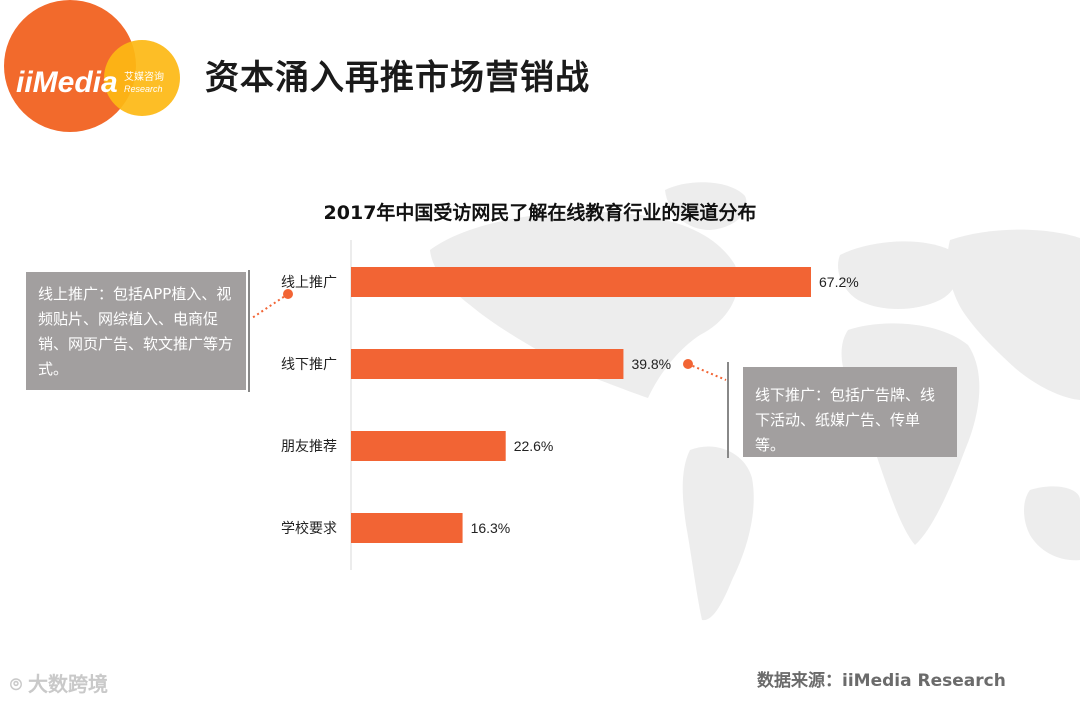  What do you see at coordinates (718, 533) in the screenshot?
I see `map-south-america` at bounding box center [718, 533].